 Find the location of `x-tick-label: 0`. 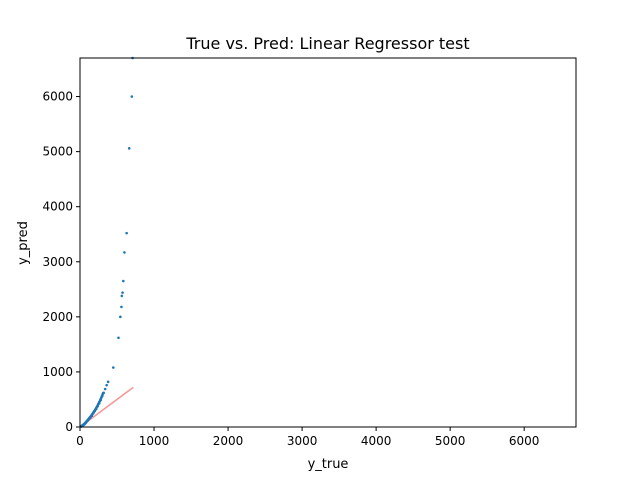

x-tick-label: 0 is located at coordinates (80, 441).